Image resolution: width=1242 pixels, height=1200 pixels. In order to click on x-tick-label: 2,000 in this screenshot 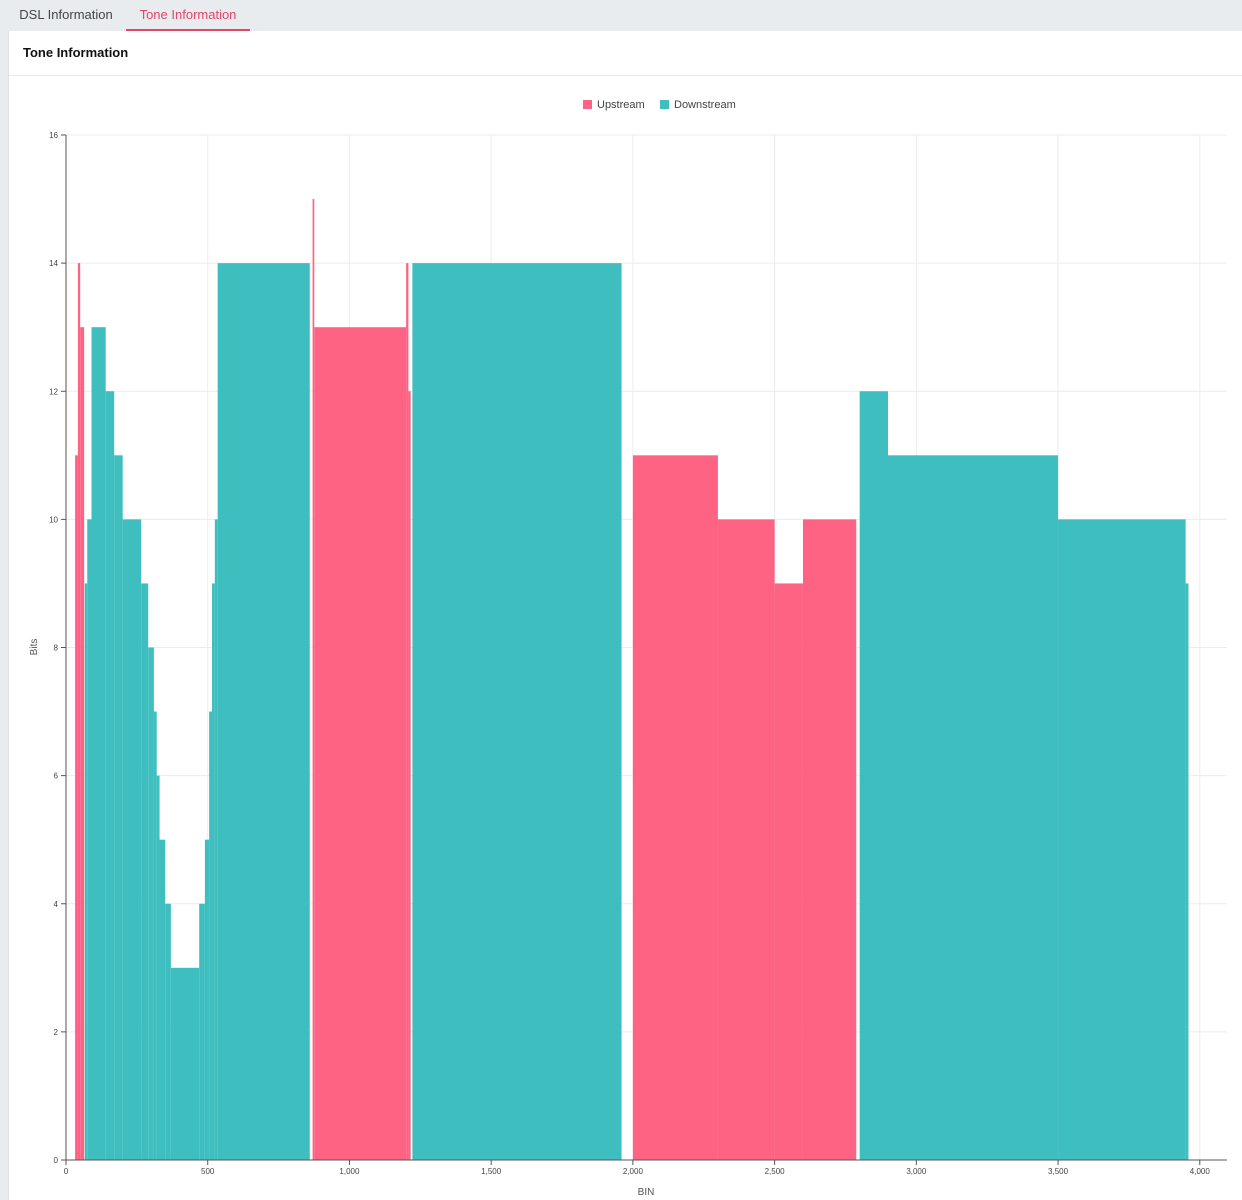, I will do `click(633, 1171)`.